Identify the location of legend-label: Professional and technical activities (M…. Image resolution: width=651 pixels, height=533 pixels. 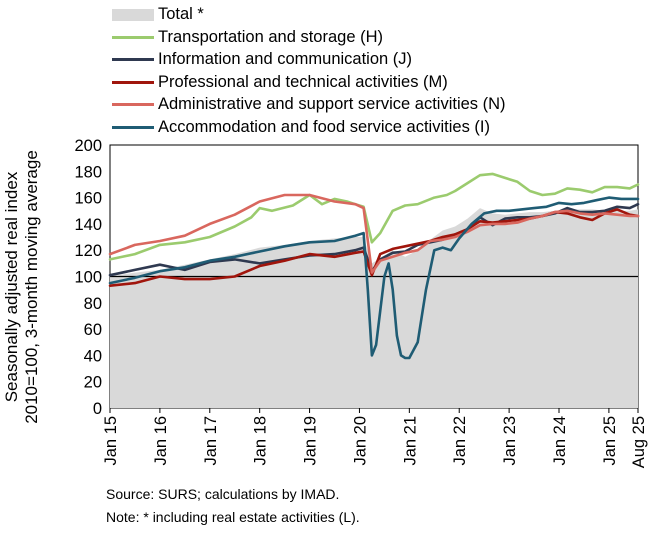
(303, 81).